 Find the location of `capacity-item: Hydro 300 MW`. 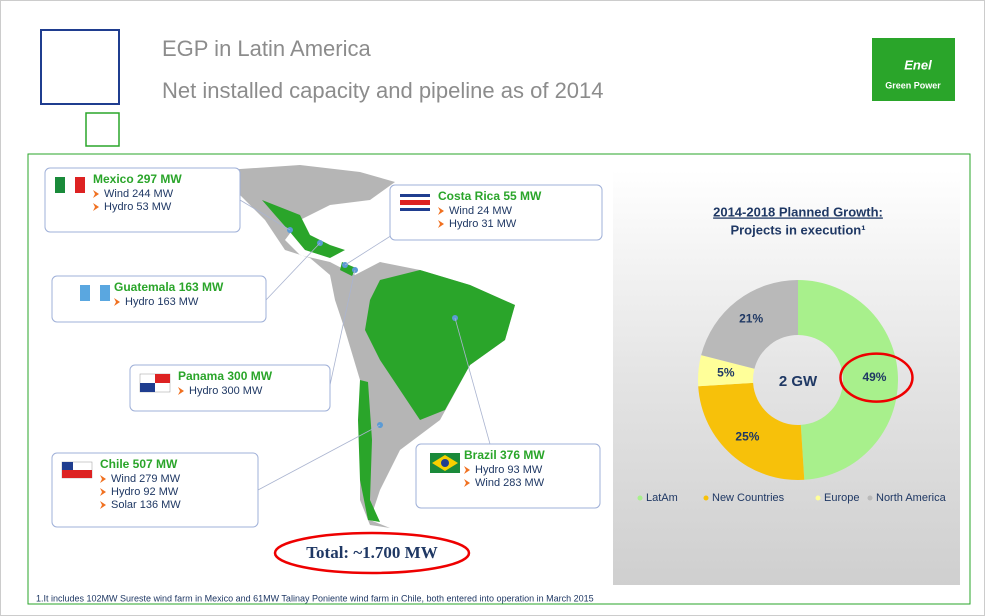

capacity-item: Hydro 300 MW is located at coordinates (226, 391).